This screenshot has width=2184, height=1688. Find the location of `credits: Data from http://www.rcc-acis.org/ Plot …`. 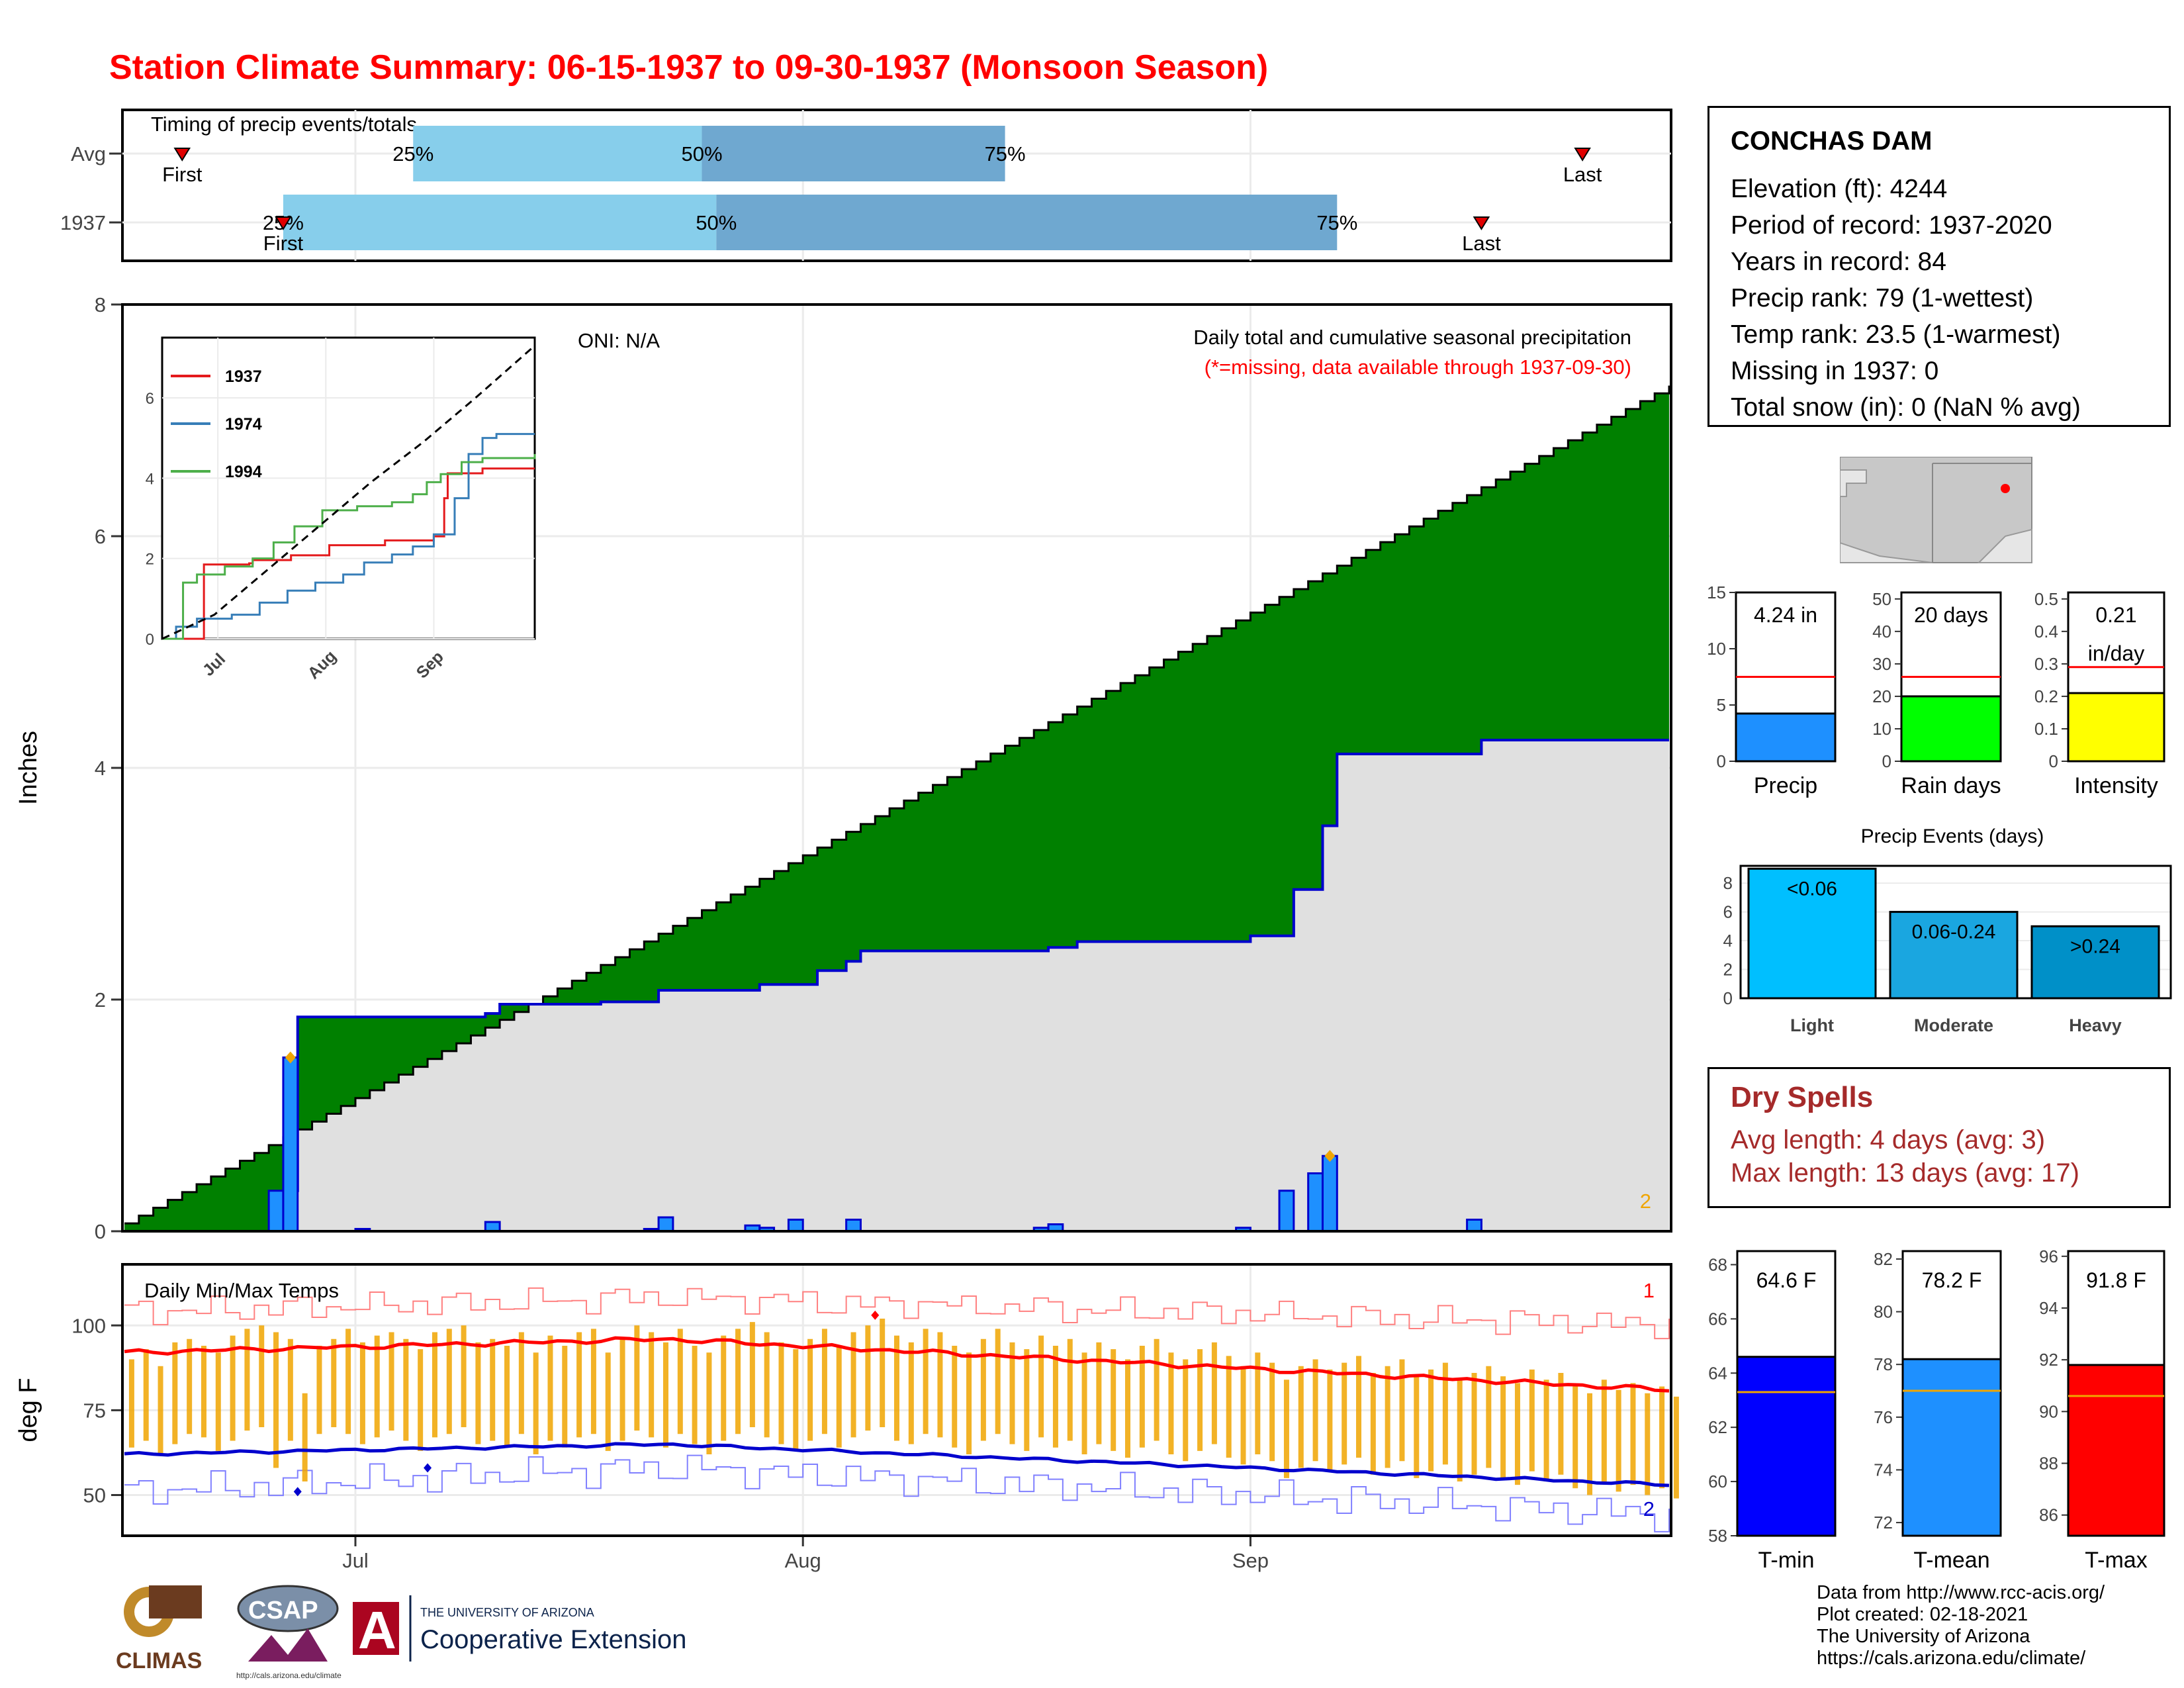

credits: Data from http://www.rcc-acis.org/ Plot … is located at coordinates (1961, 1625).